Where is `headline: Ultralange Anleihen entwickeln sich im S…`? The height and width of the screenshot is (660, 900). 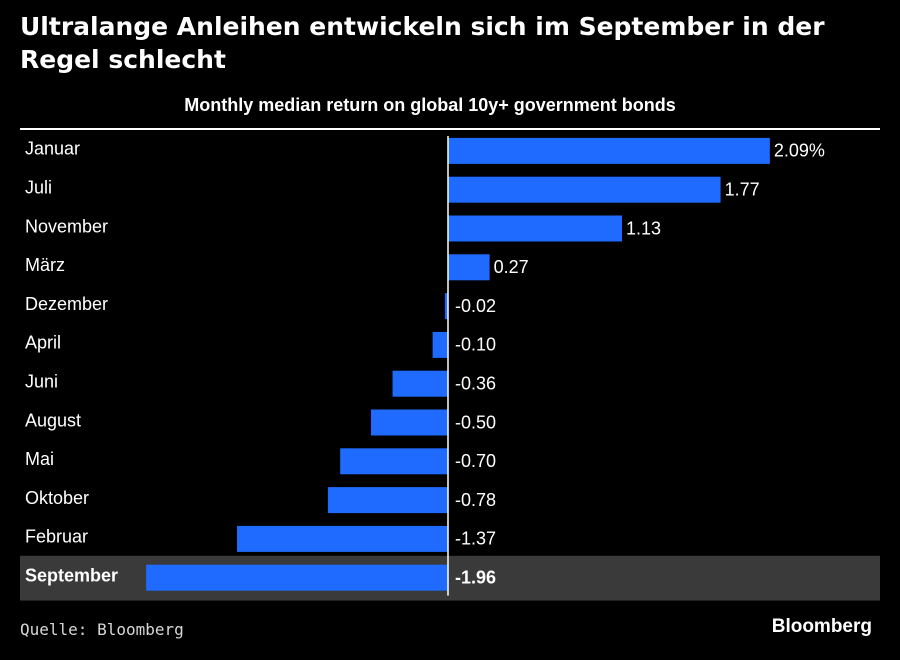 headline: Ultralange Anleihen entwickeln sich im S… is located at coordinates (422, 43).